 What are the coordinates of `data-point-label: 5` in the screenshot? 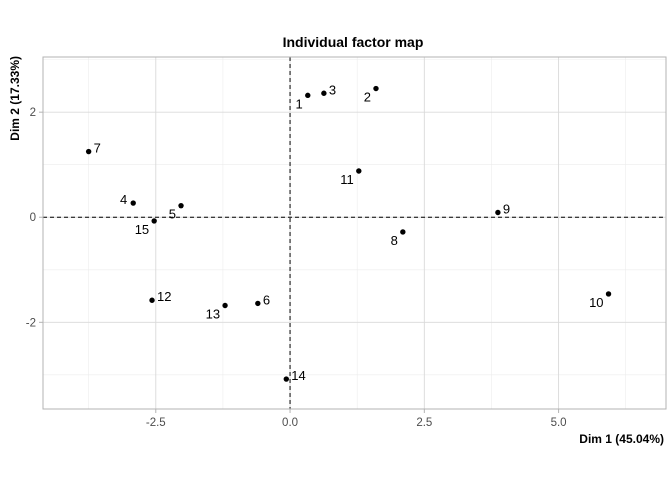 It's located at (172, 214).